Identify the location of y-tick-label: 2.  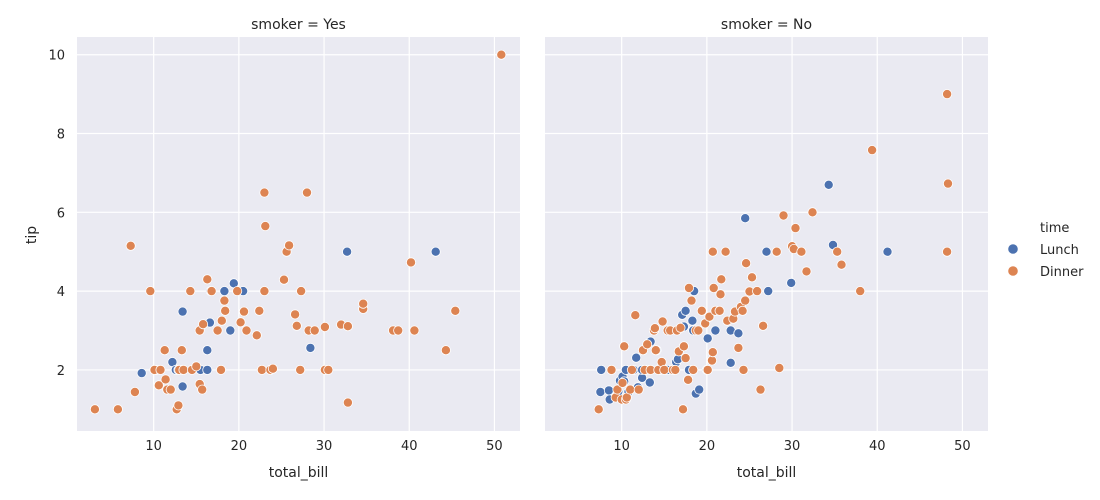
(61, 371).